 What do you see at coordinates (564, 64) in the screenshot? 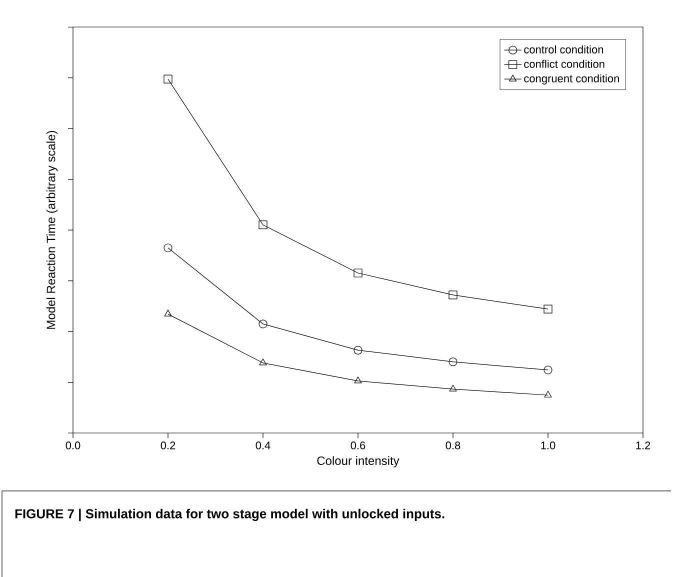
I see `legend-label: conflict condition` at bounding box center [564, 64].